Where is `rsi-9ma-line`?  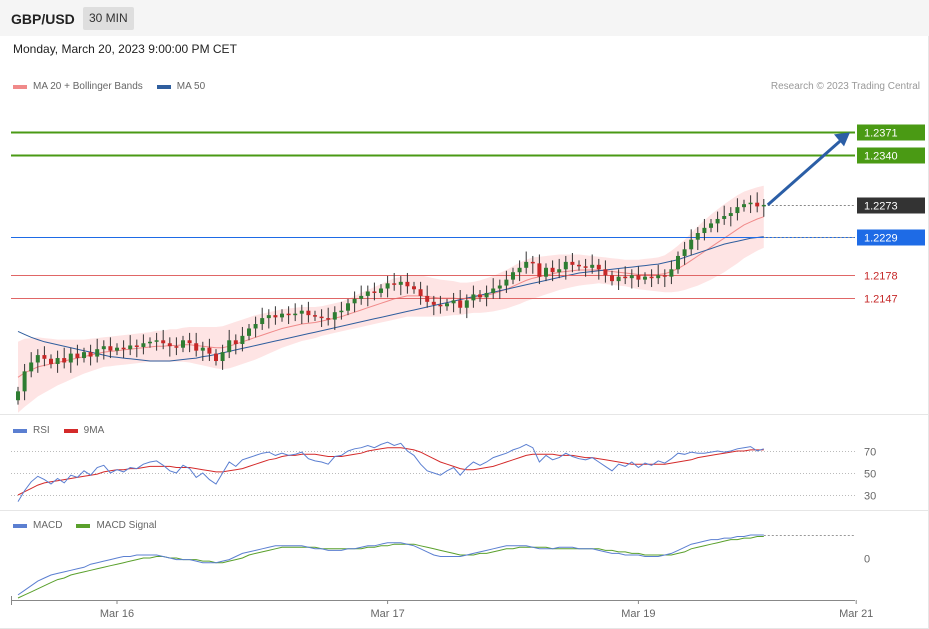 rsi-9ma-line is located at coordinates (390, 471).